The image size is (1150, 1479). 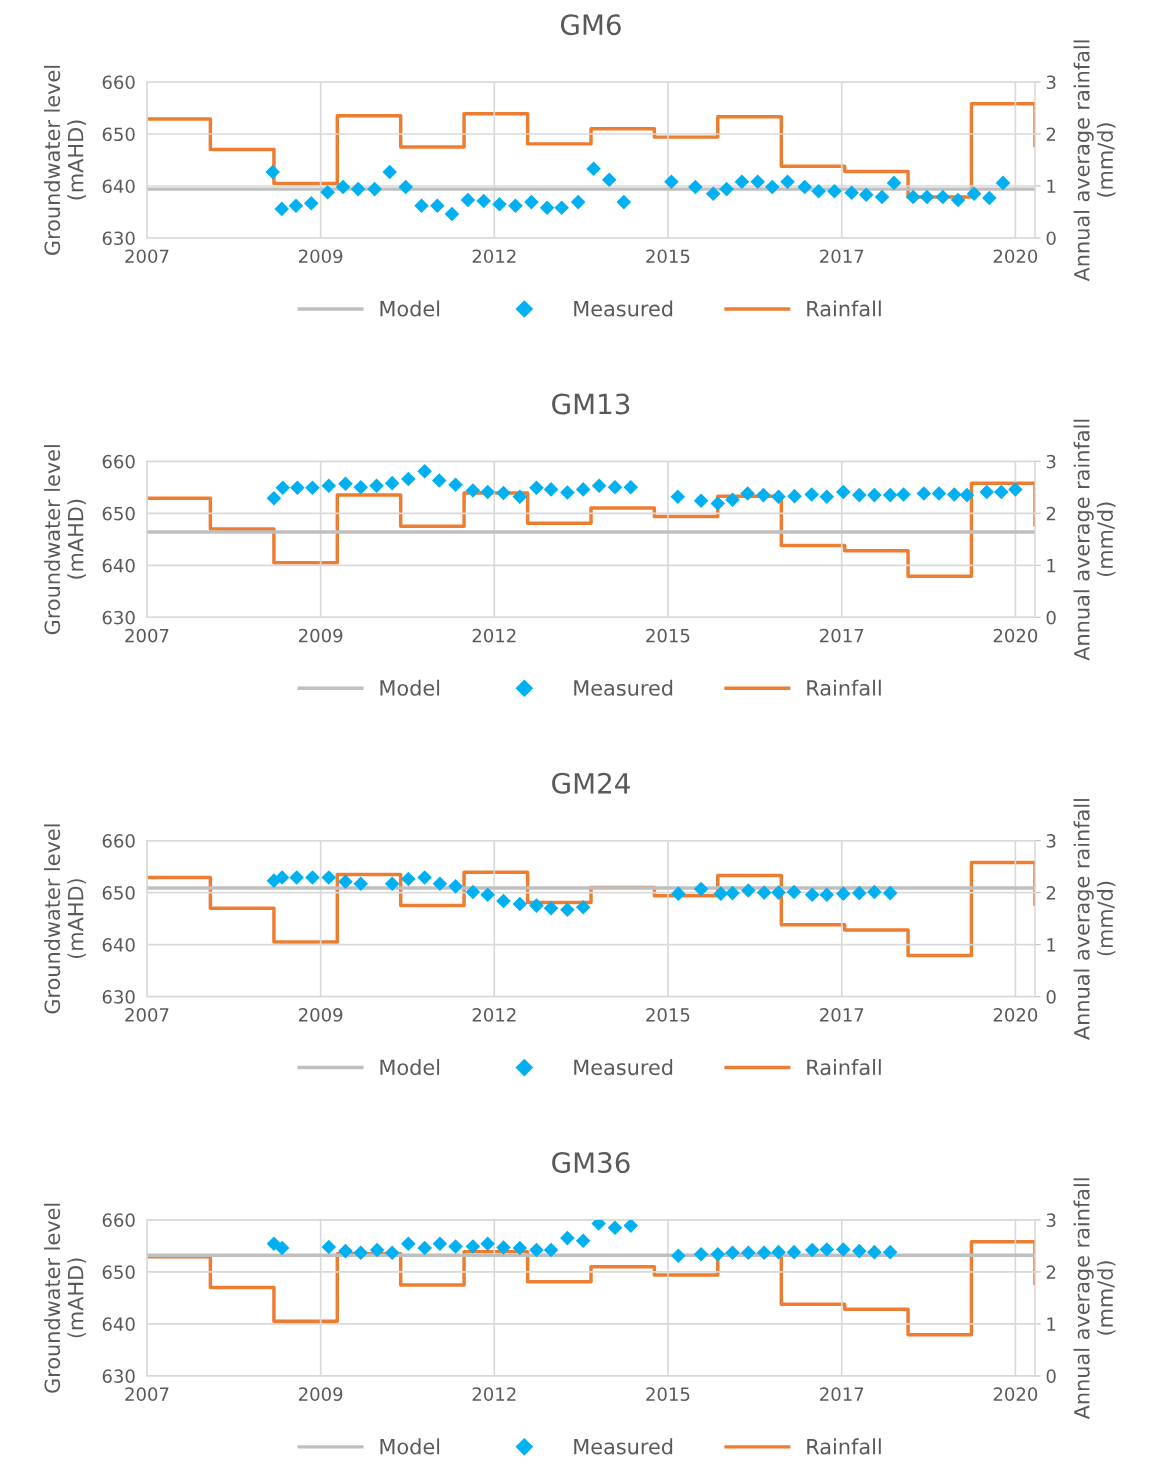 I want to click on y2-tick-label: 1, so click(x=1051, y=566).